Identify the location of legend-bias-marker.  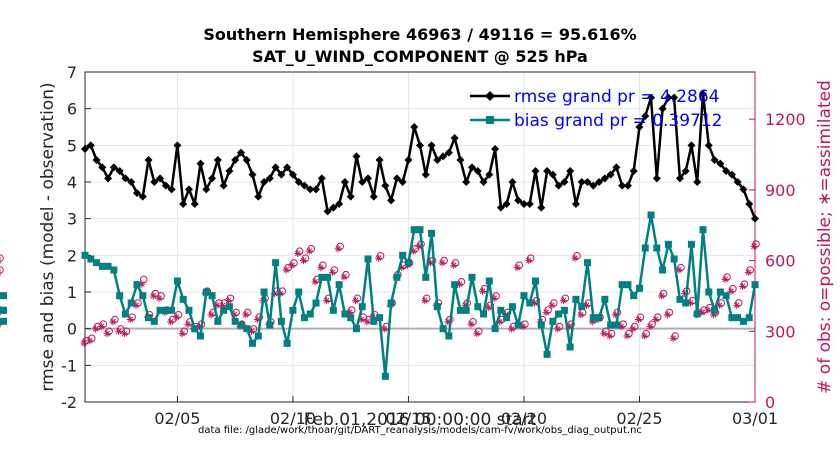
(490, 120).